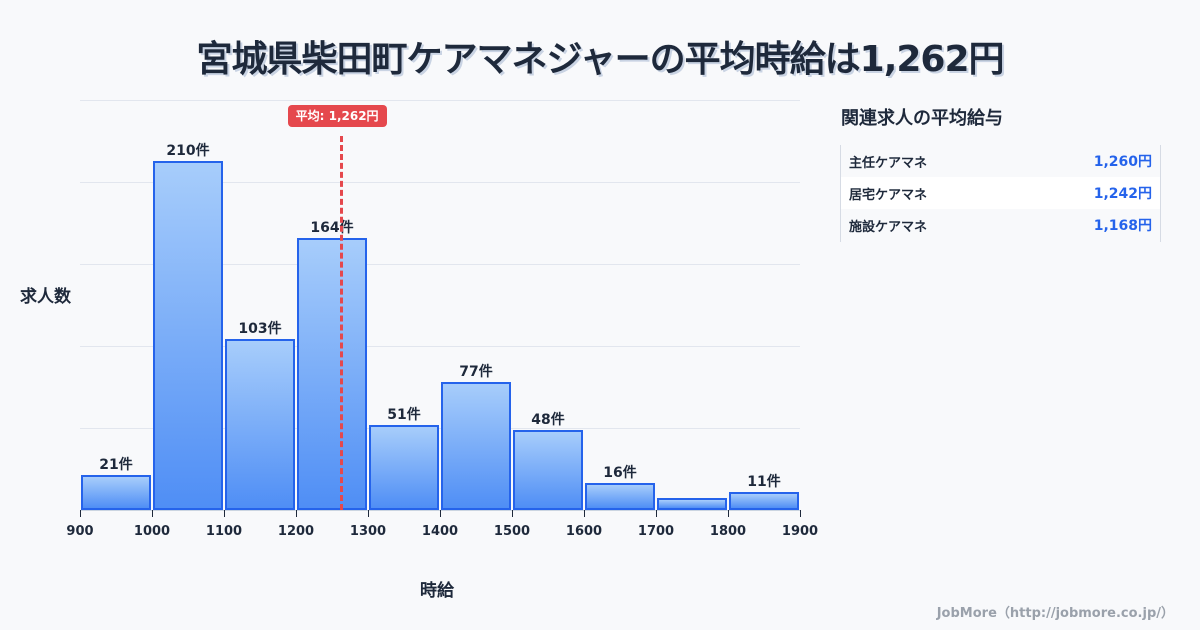 The height and width of the screenshot is (630, 1200). What do you see at coordinates (368, 531) in the screenshot?
I see `x-tick-label: 1300` at bounding box center [368, 531].